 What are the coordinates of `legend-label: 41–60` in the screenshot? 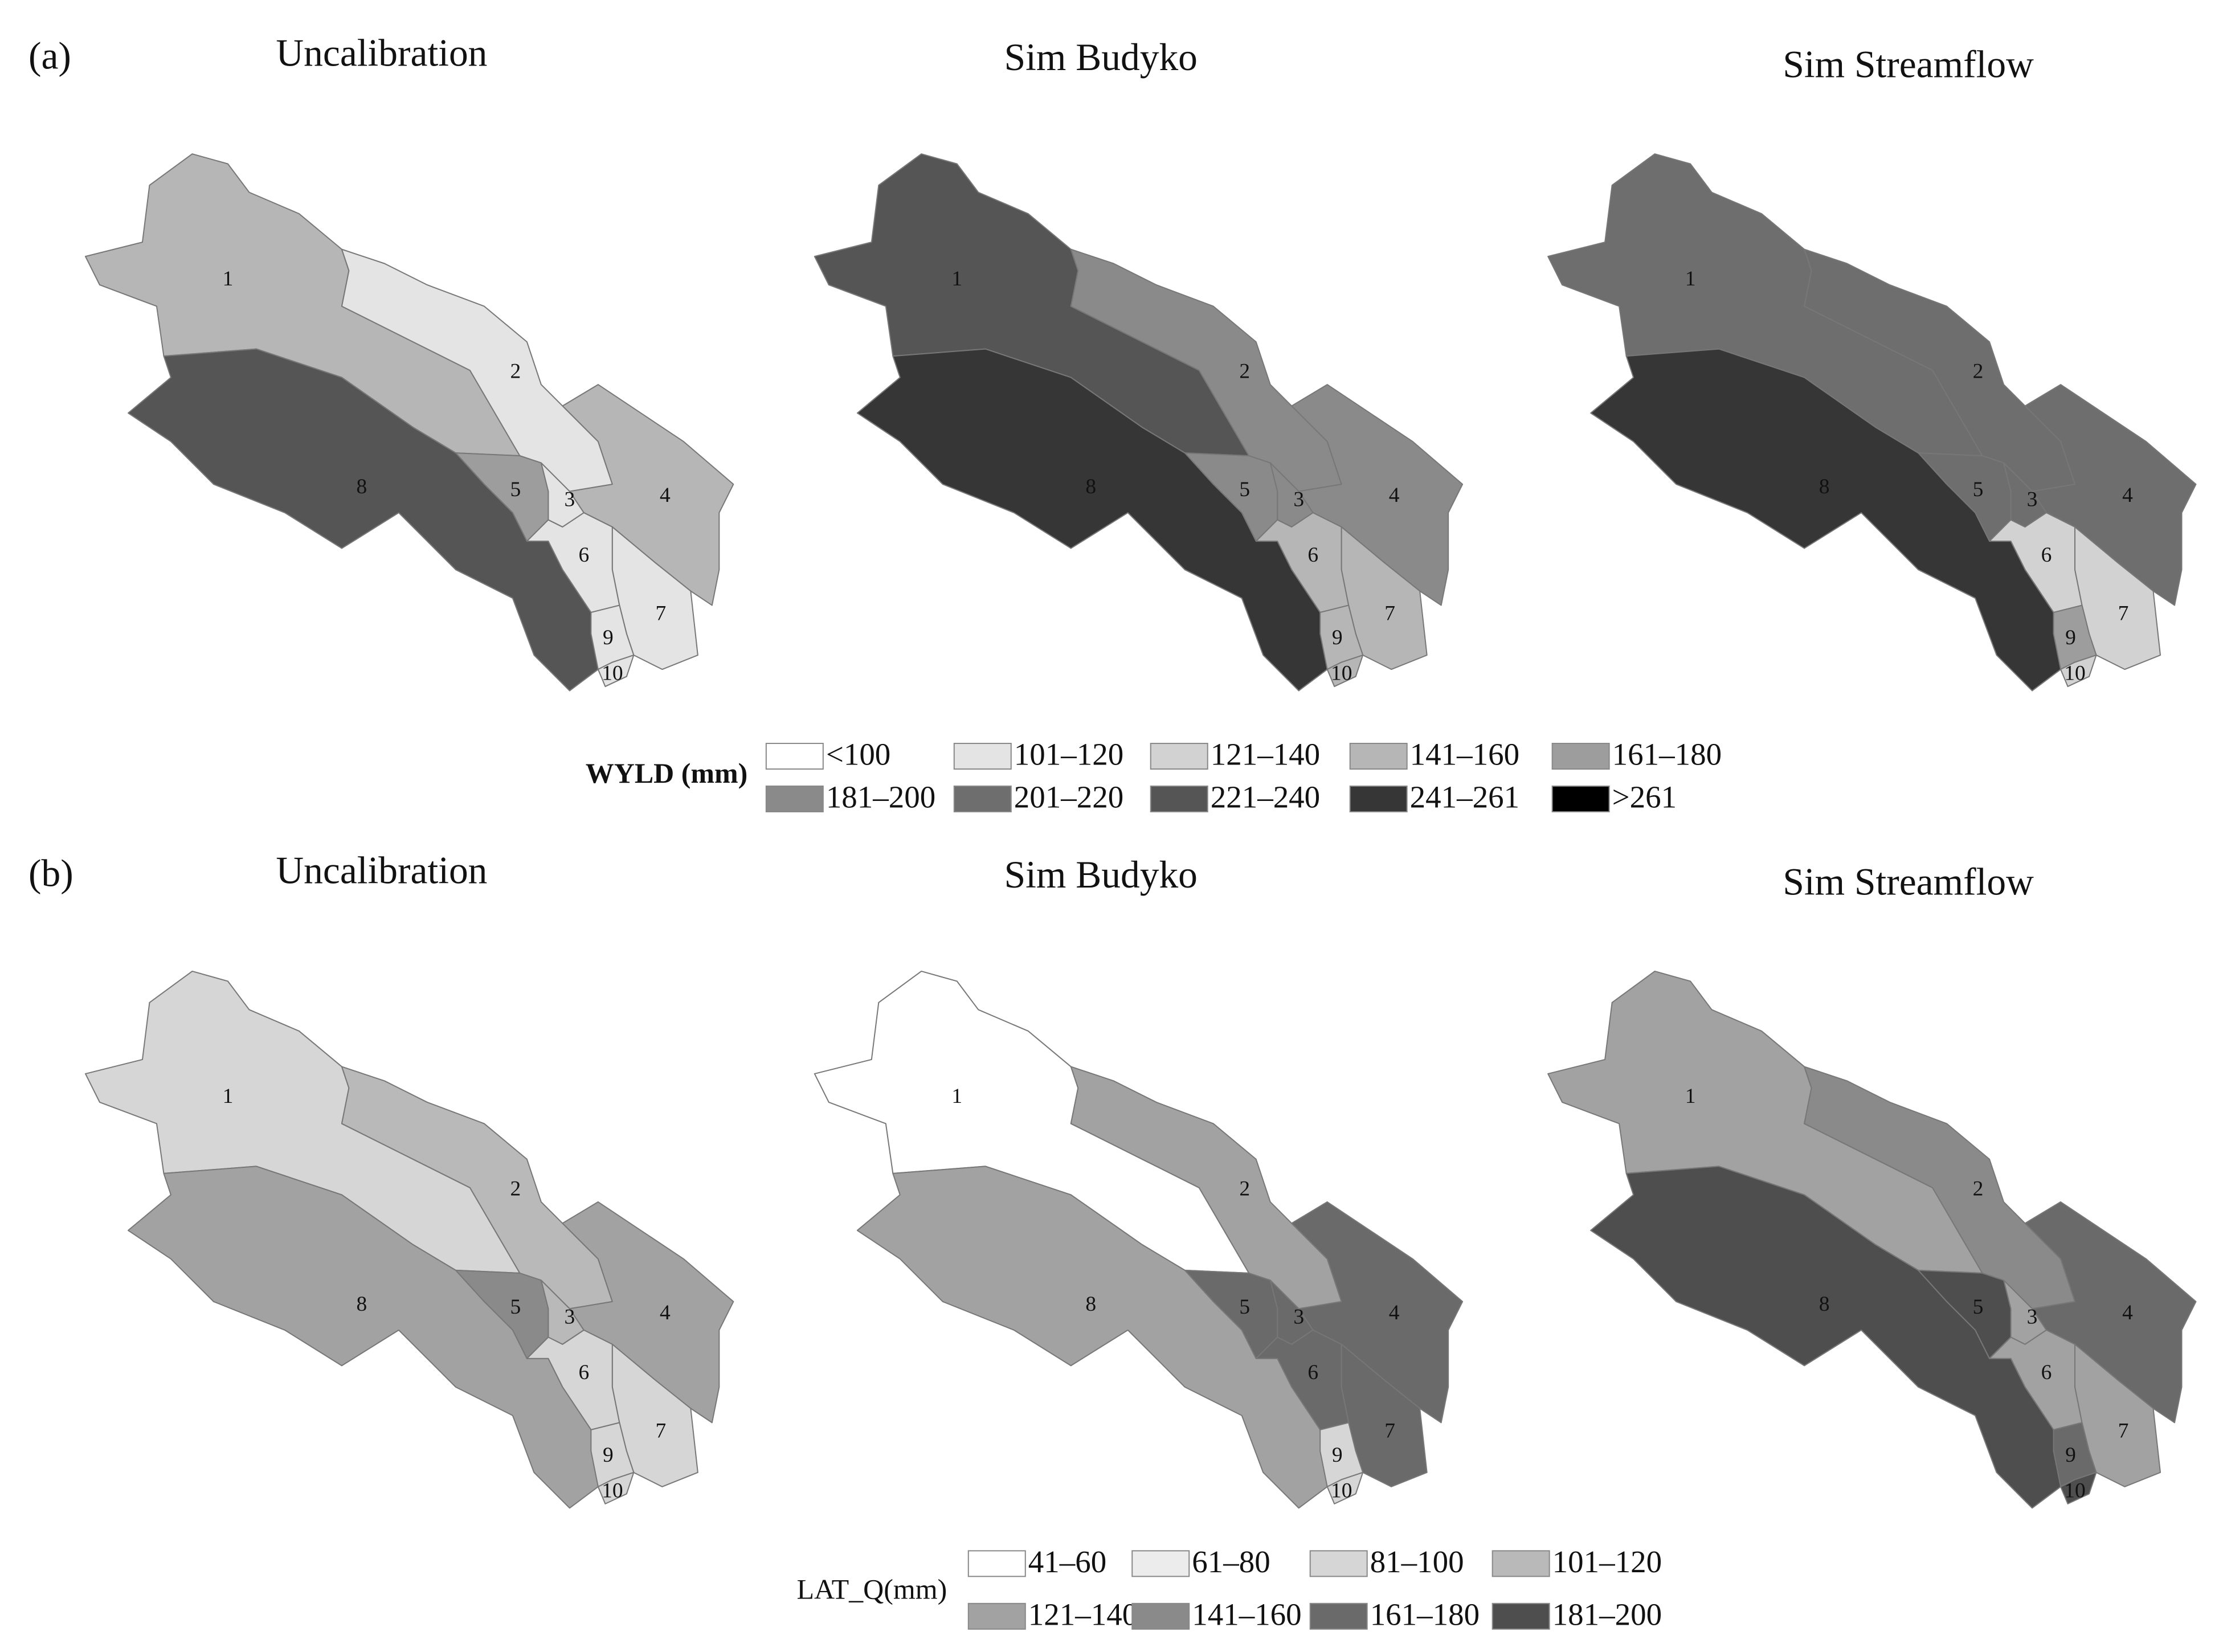 It's located at (1067, 1561).